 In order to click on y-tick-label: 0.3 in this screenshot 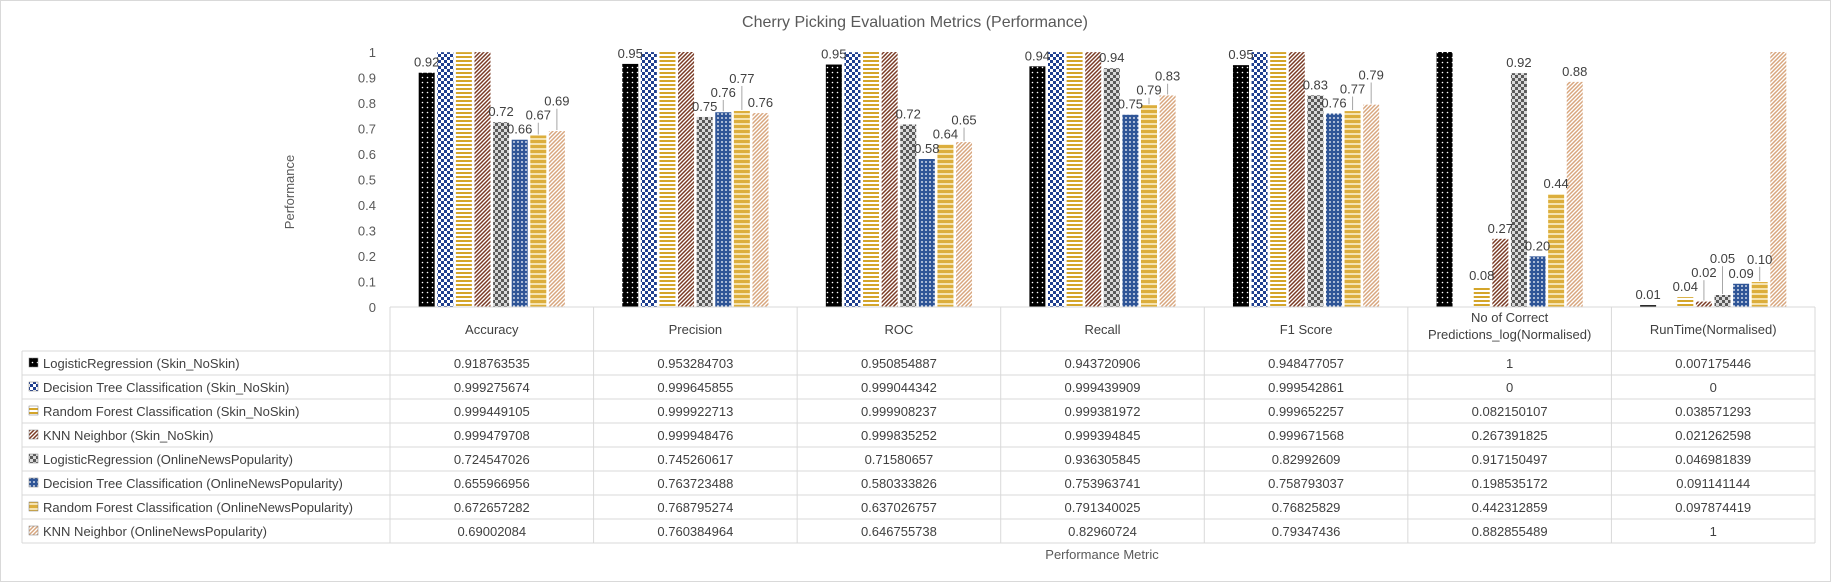, I will do `click(367, 231)`.